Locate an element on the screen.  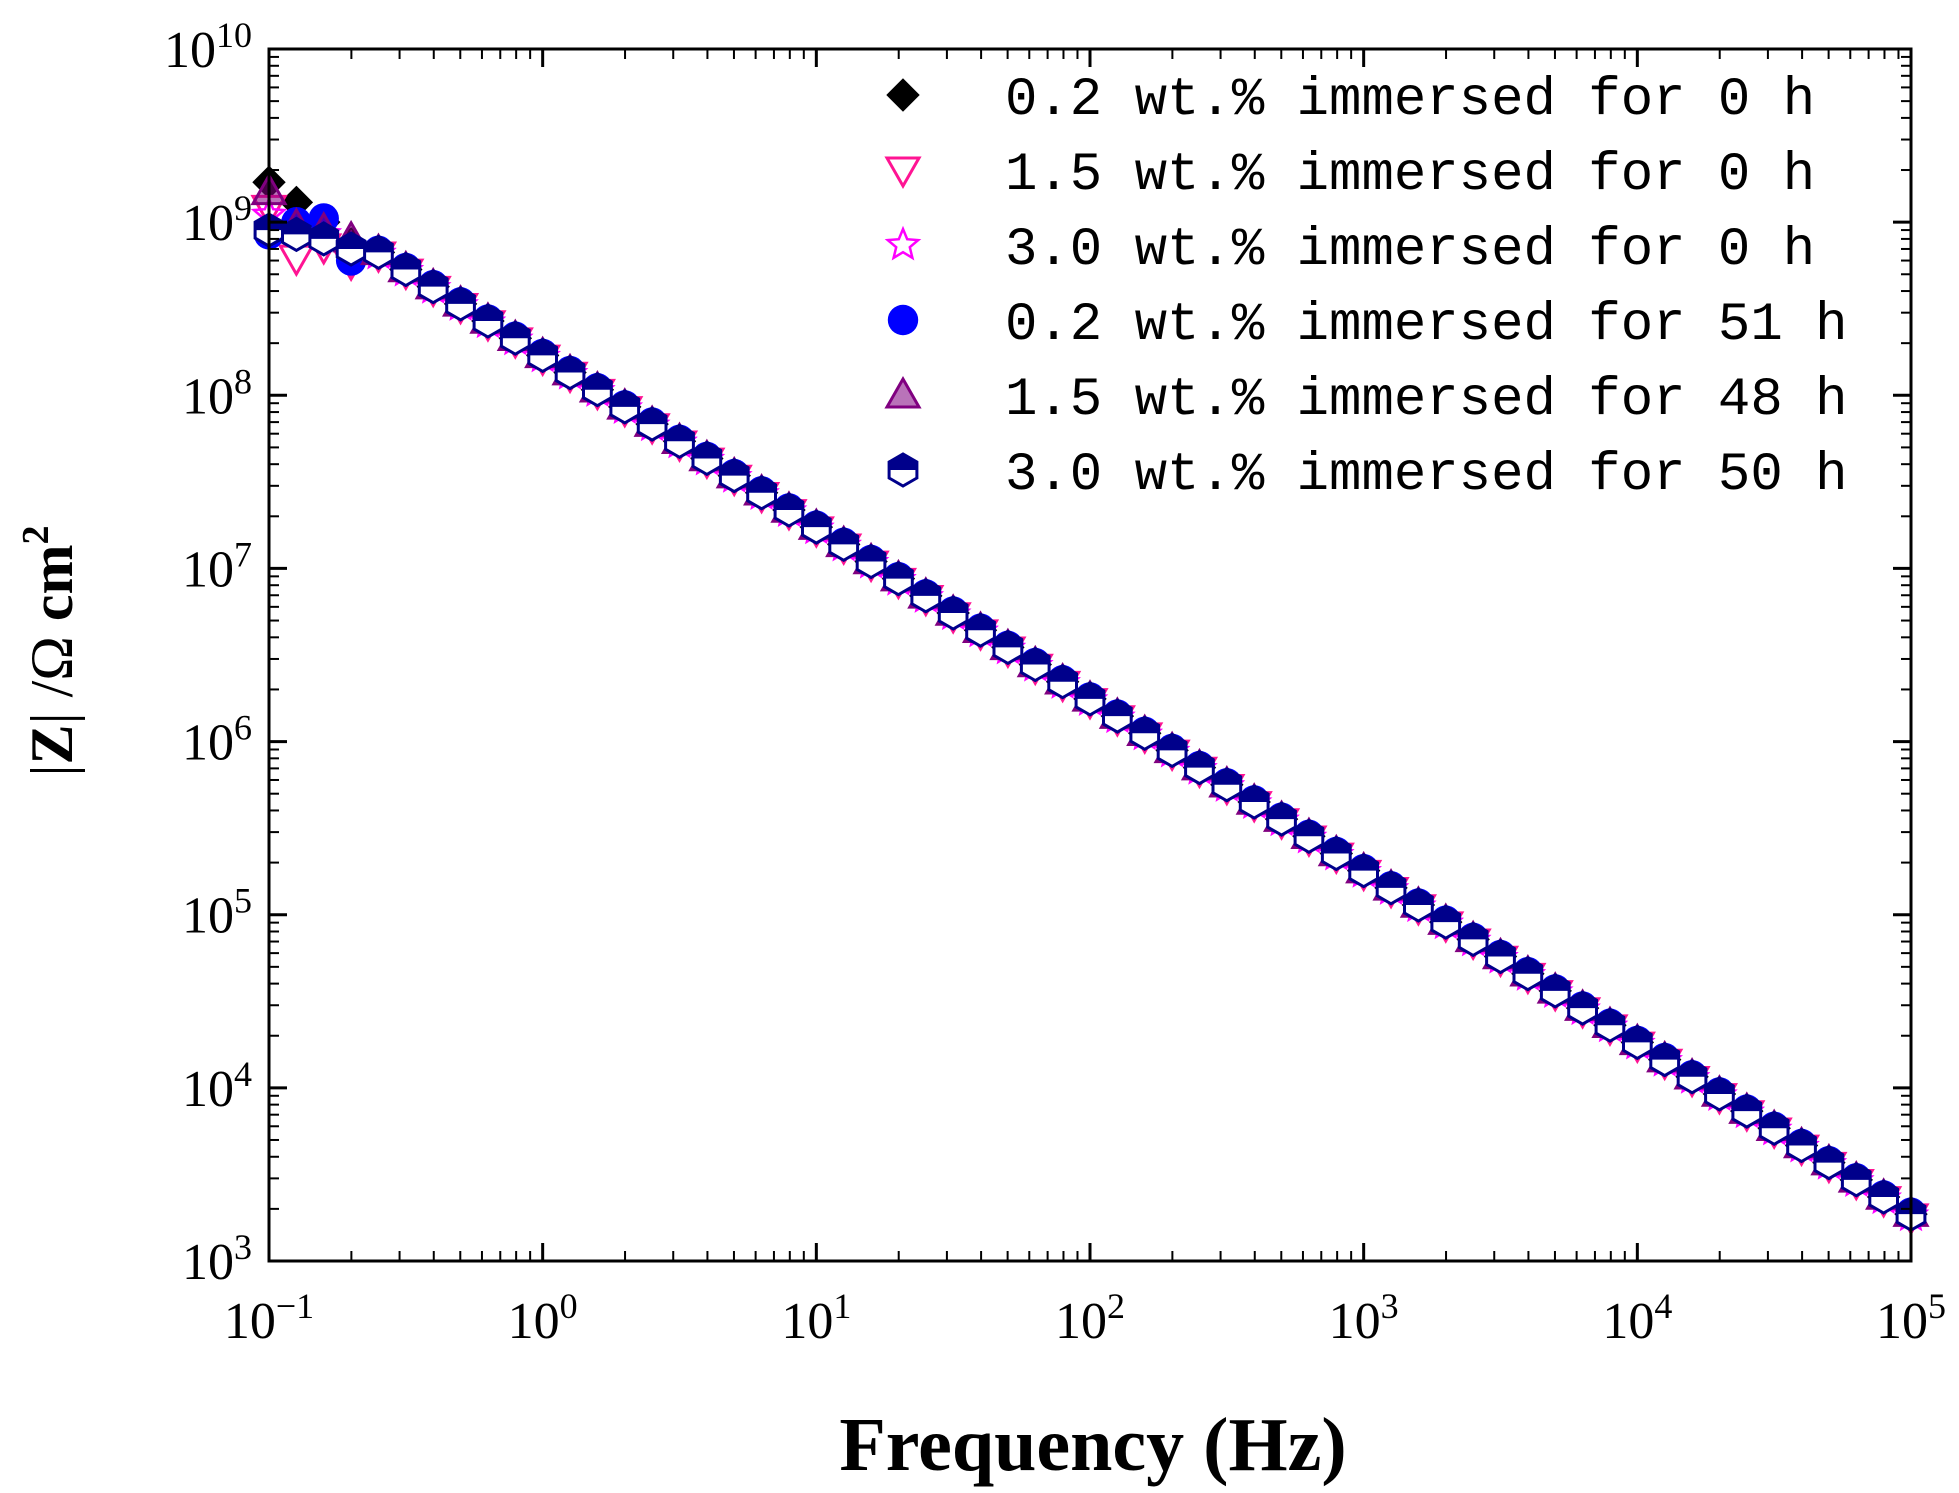
y-tick-label: 10⁶ is located at coordinates (217, 740).